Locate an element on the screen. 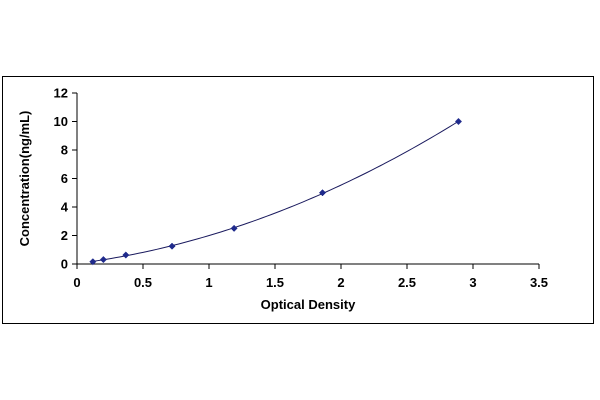 This screenshot has height=400, width=600. y-tick-label: 6 is located at coordinates (64, 178).